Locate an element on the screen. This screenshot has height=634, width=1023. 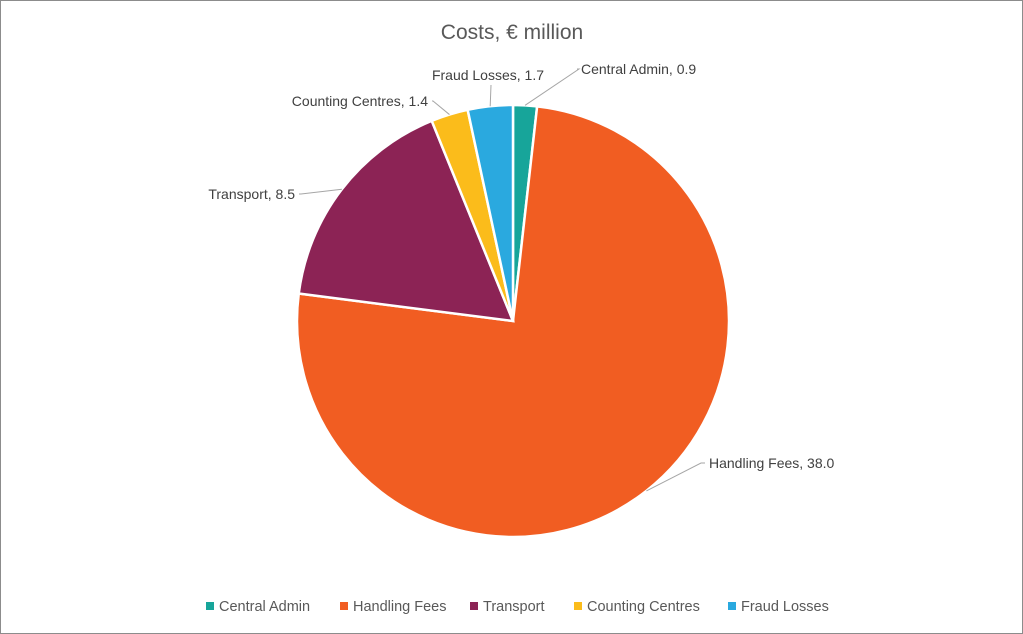
slice-fraud-losses is located at coordinates (490, 212).